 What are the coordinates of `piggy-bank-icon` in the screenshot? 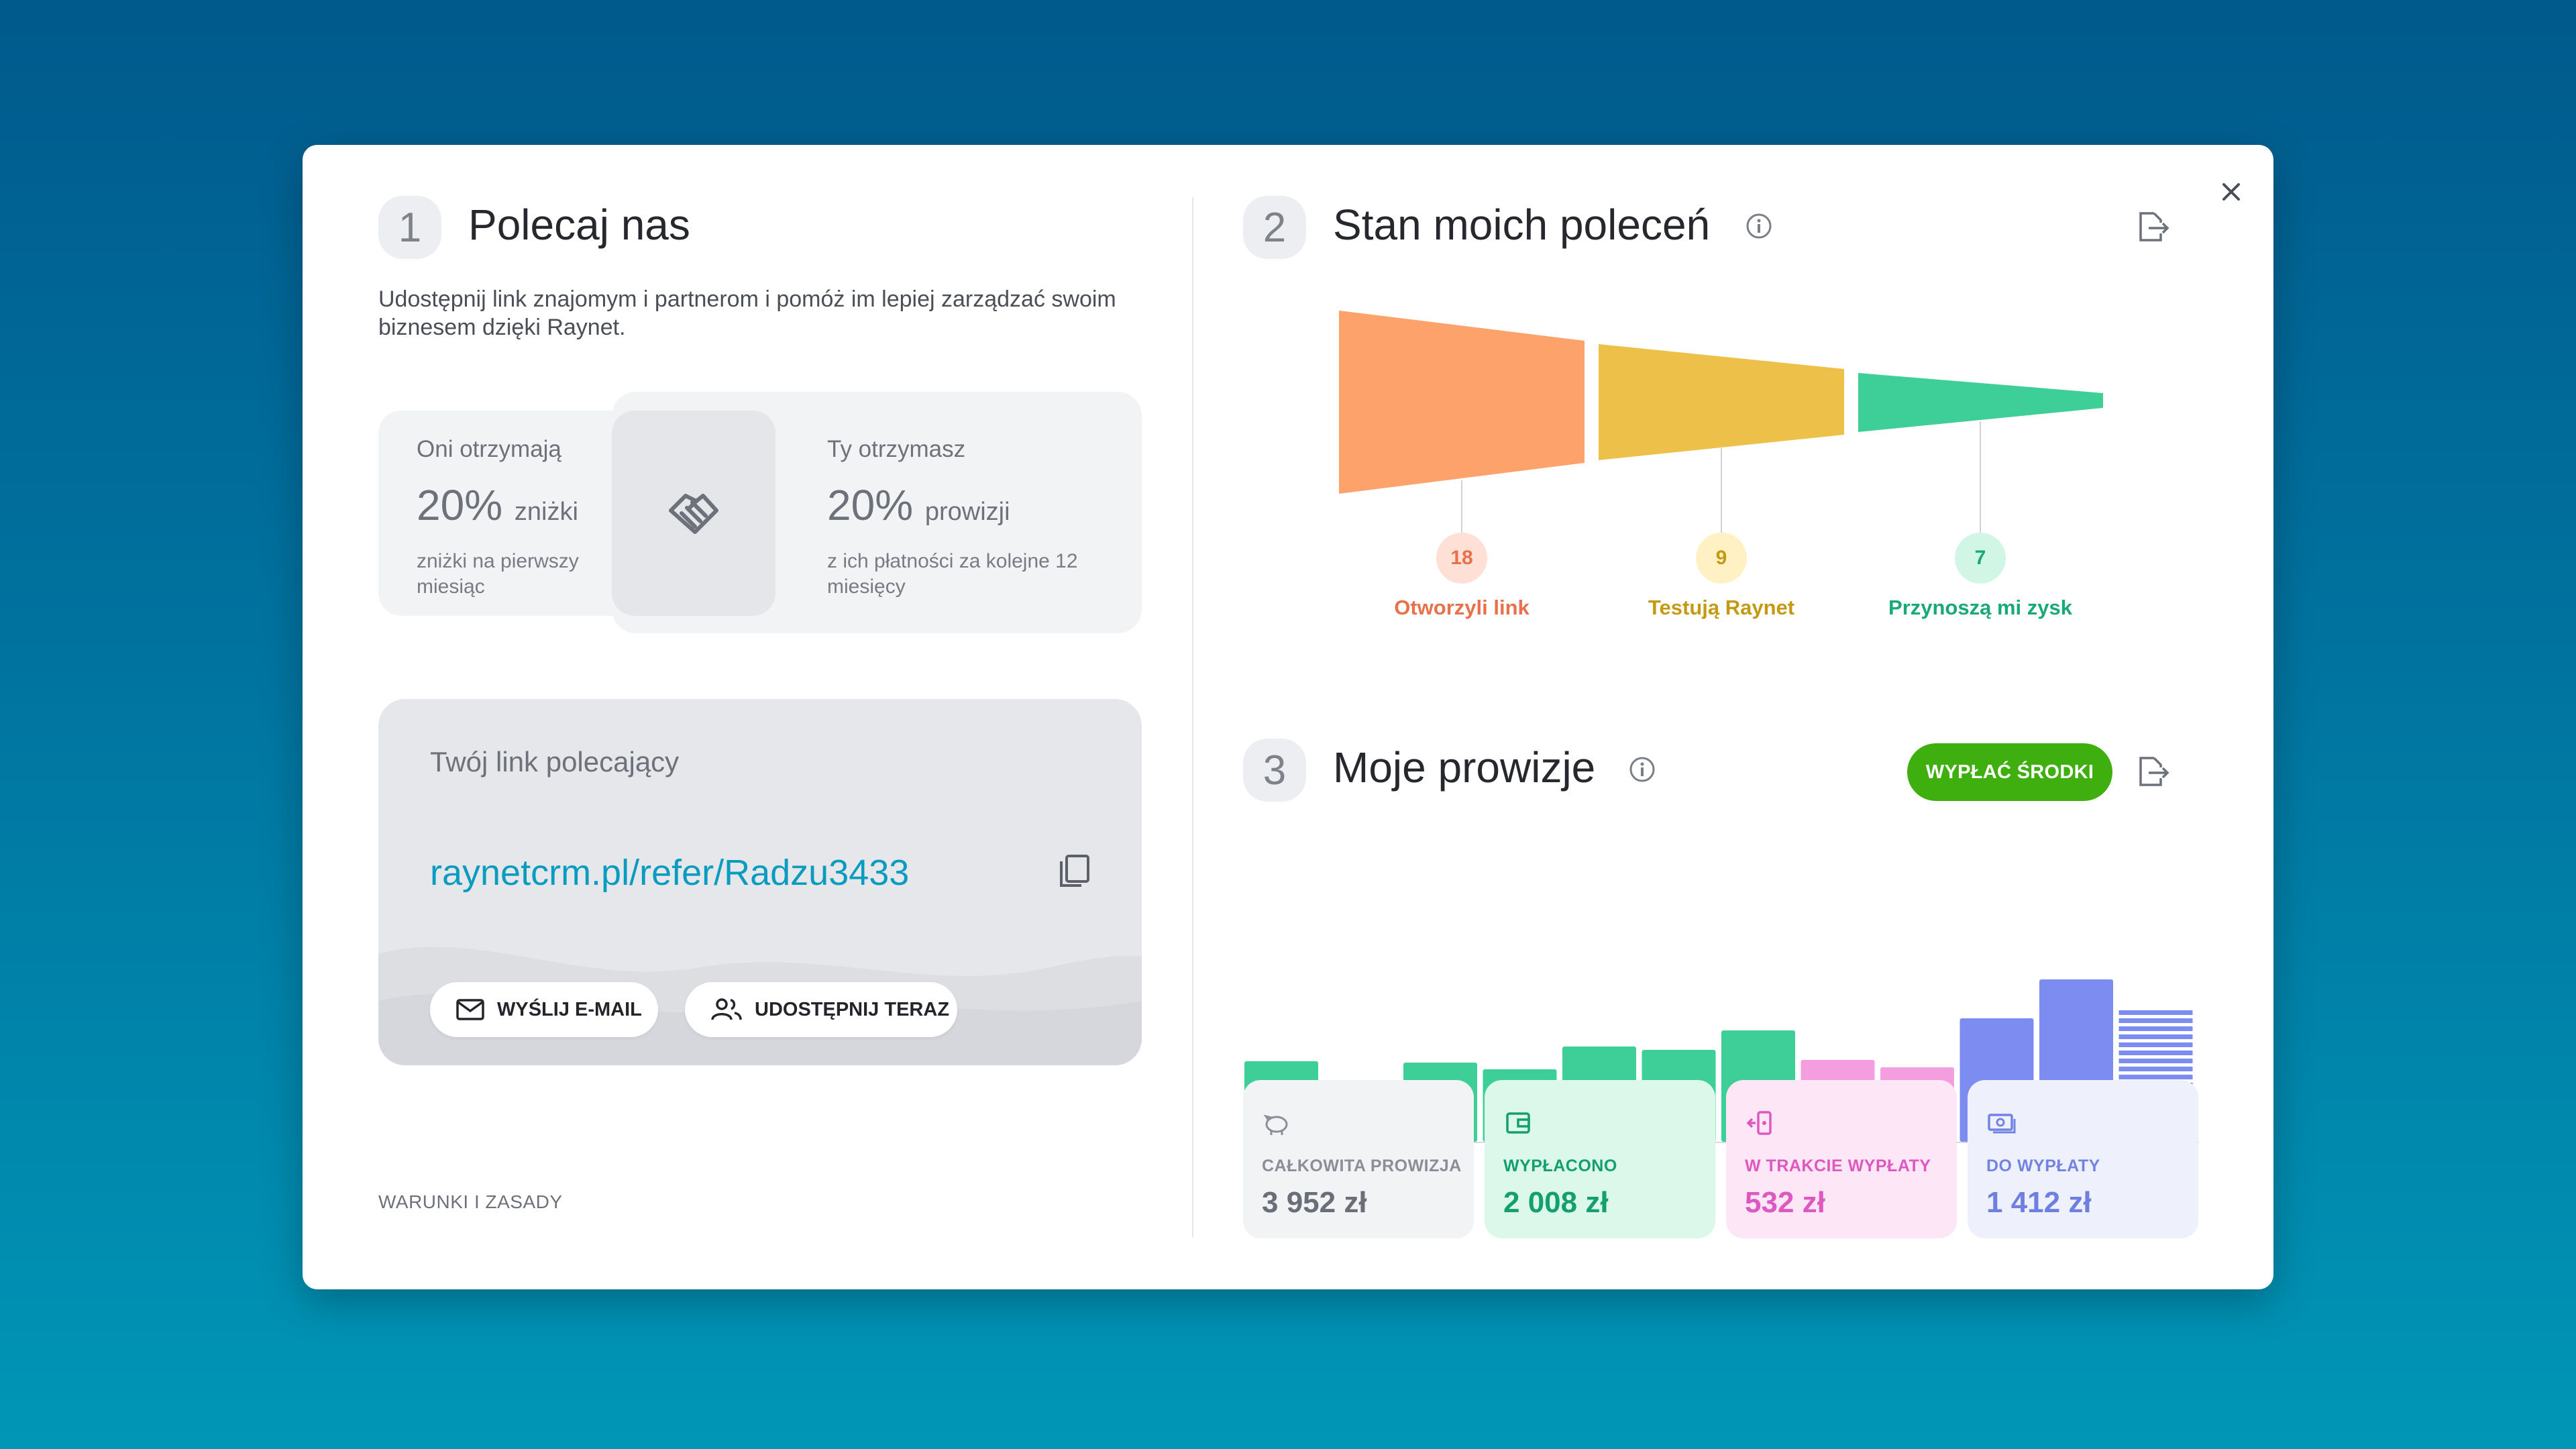 It's located at (1275, 1124).